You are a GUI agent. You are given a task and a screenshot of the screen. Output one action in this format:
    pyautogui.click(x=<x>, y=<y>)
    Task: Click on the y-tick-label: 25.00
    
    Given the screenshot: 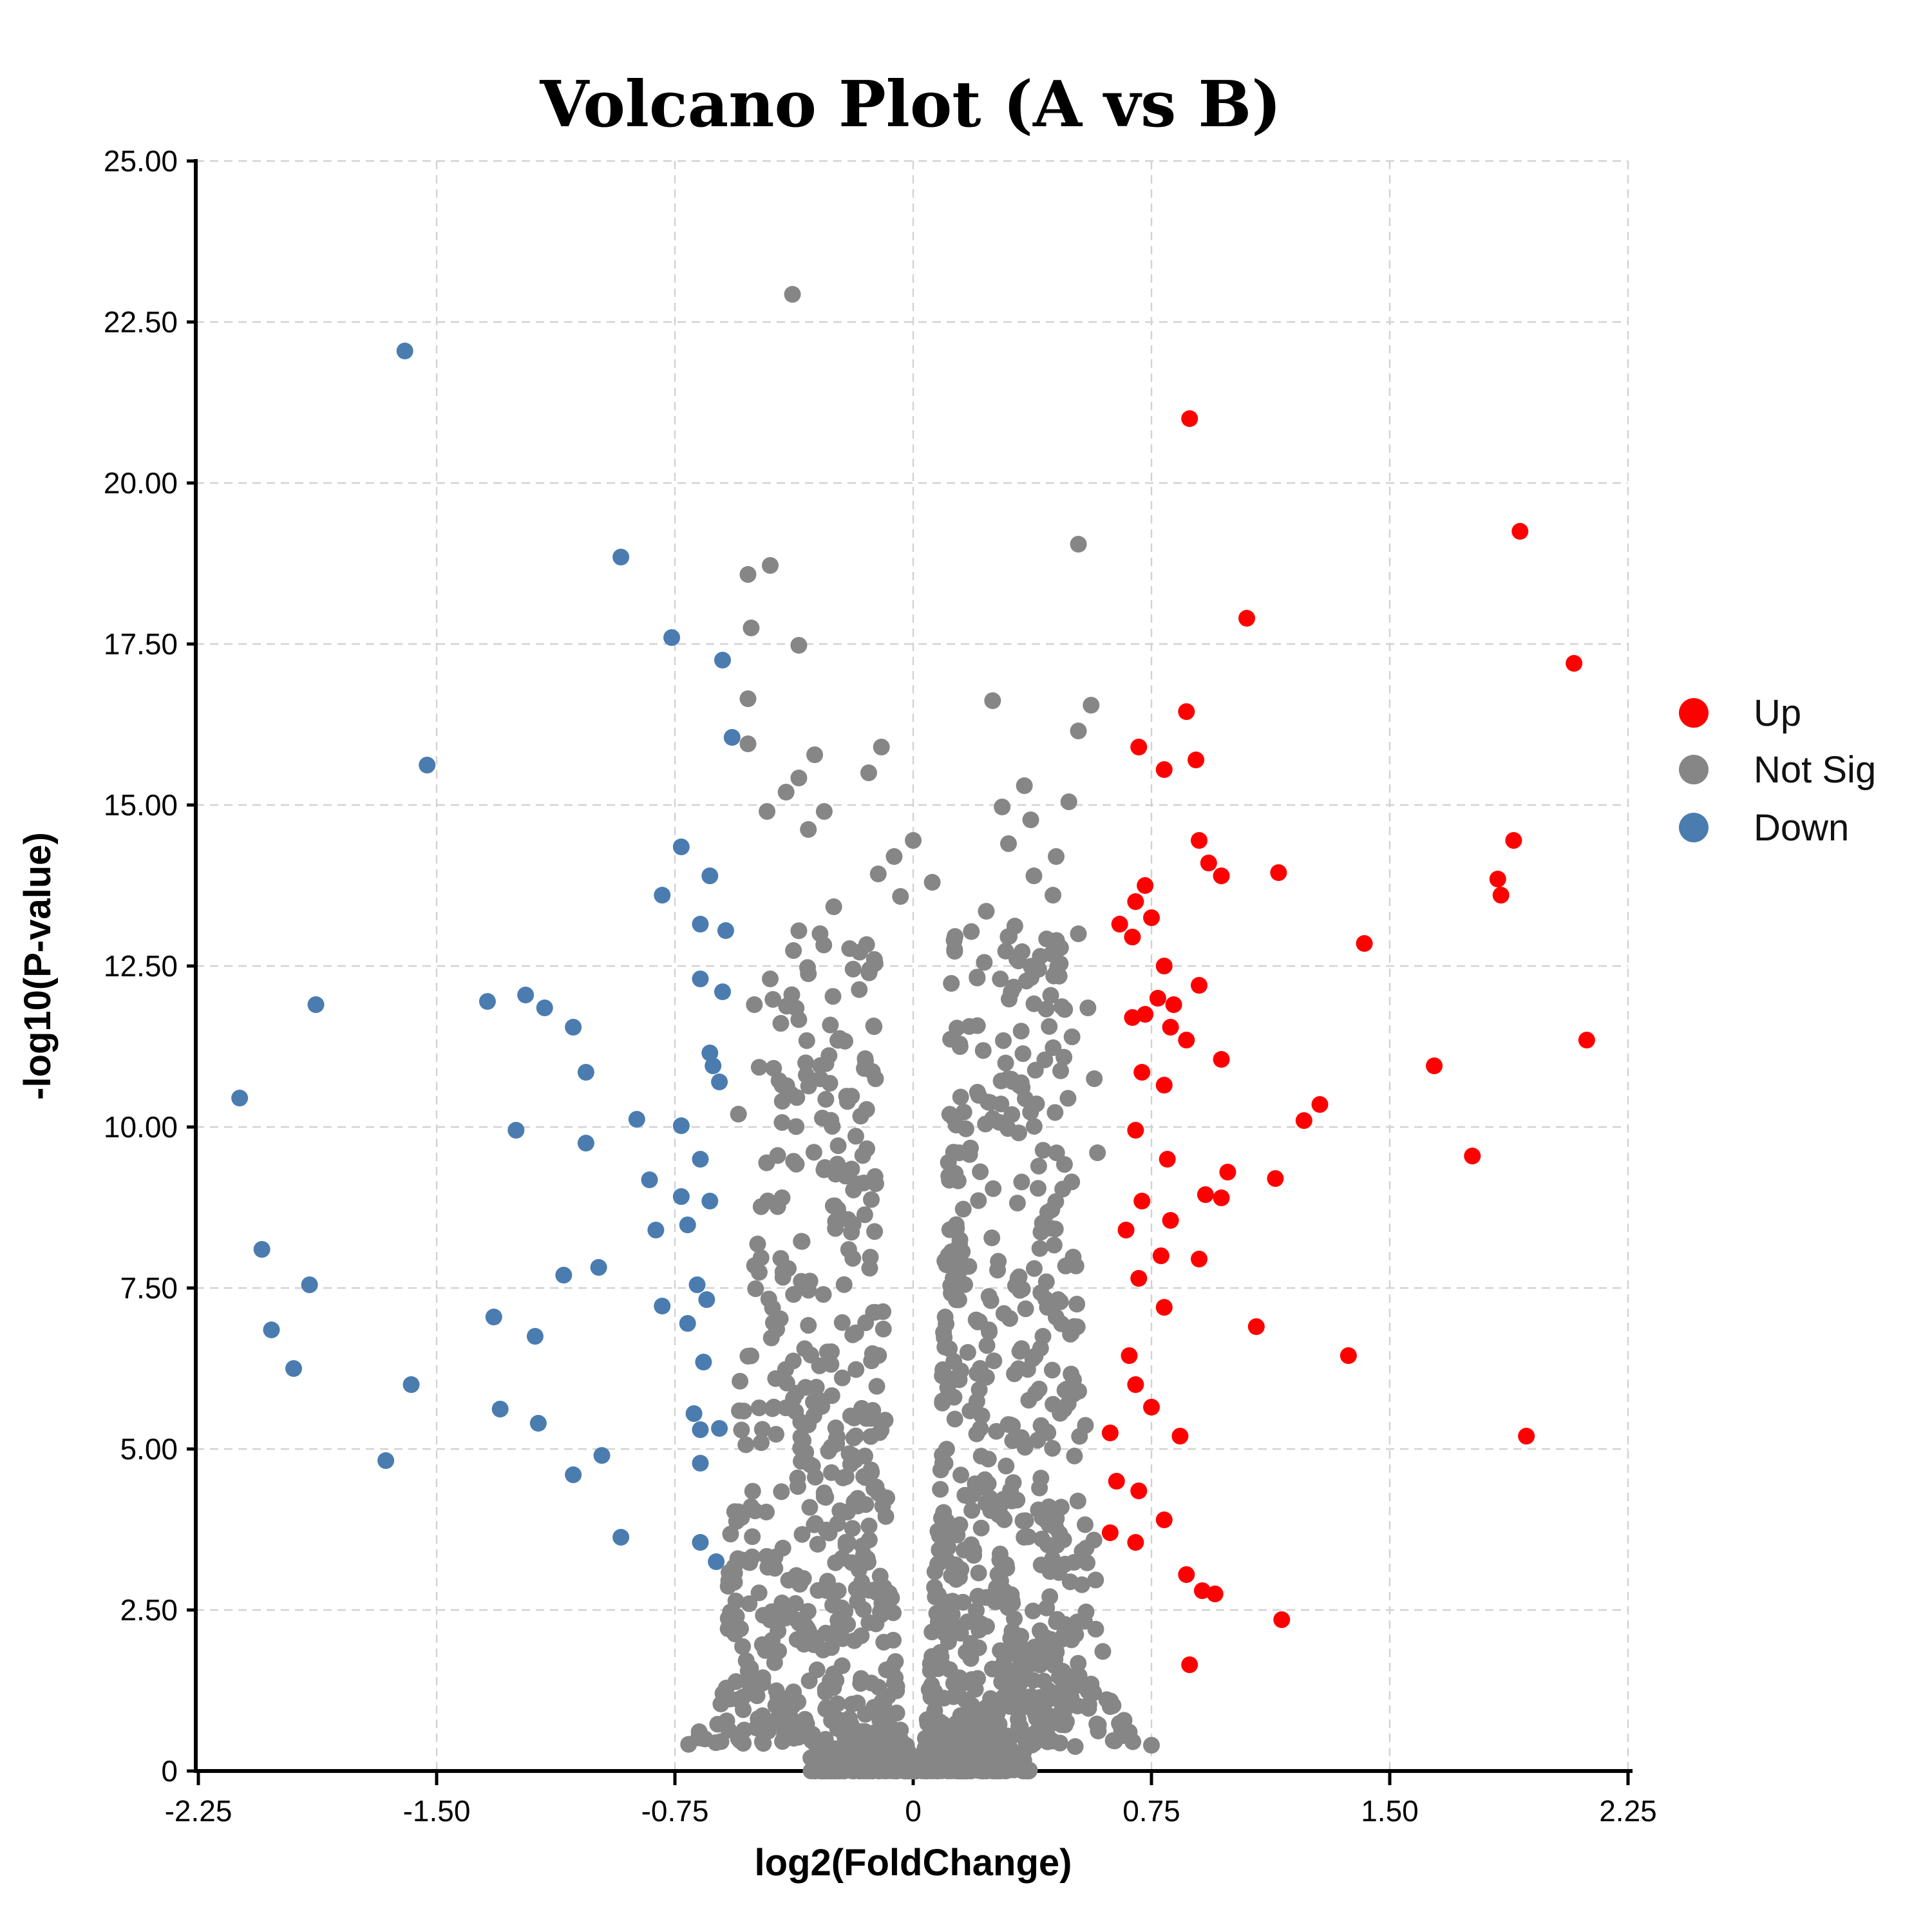 What is the action you would take?
    pyautogui.click(x=141, y=161)
    